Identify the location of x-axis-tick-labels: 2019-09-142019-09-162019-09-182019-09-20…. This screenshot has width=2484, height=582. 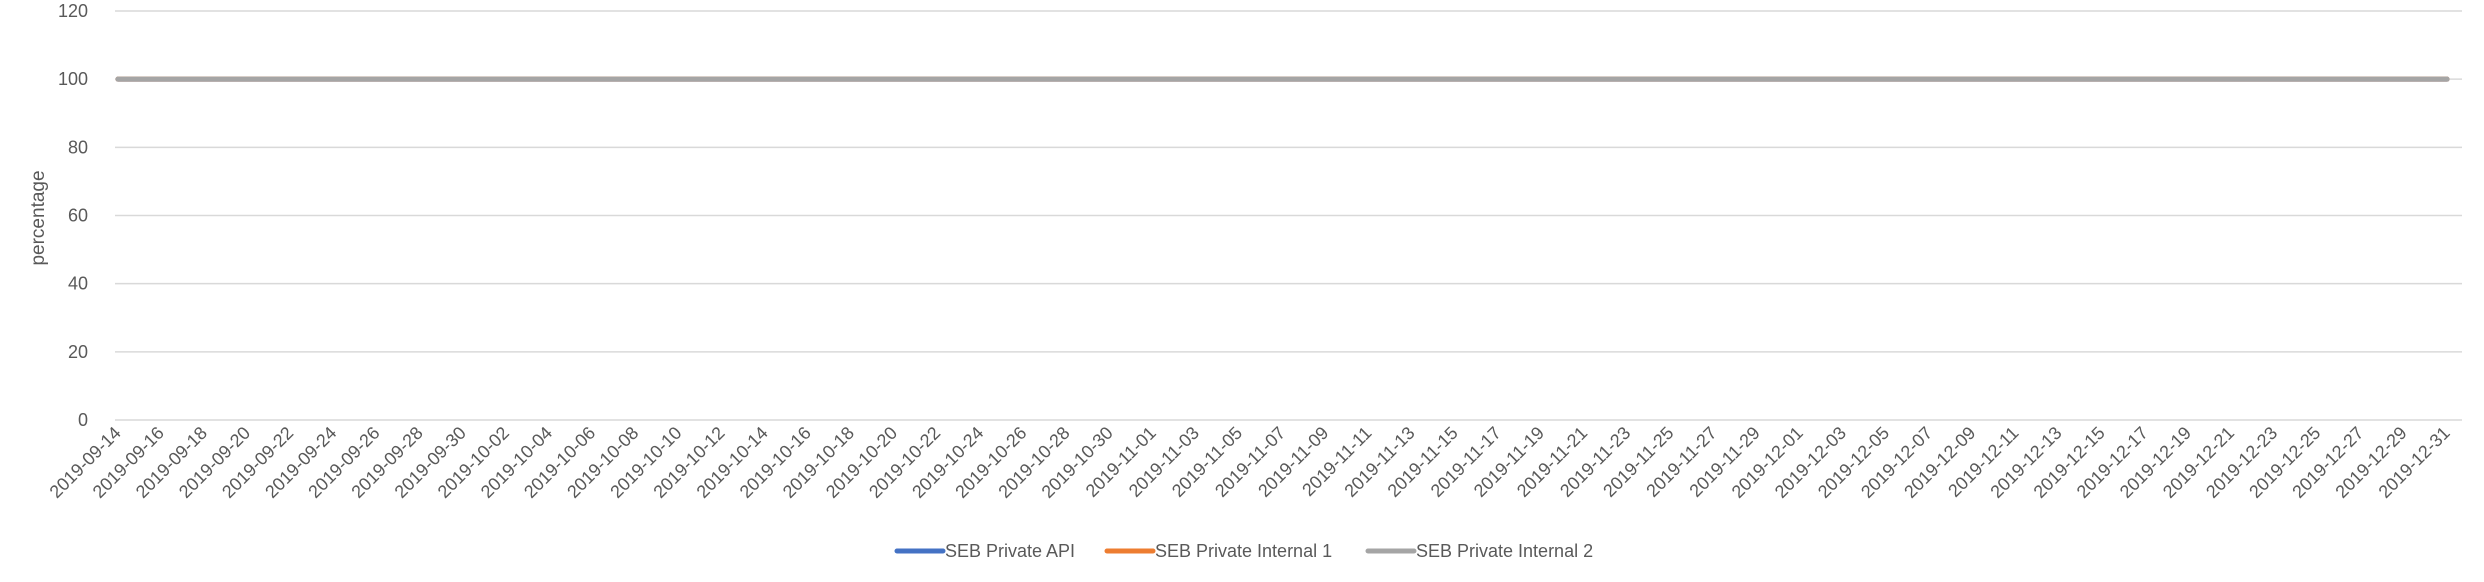
(1250, 462).